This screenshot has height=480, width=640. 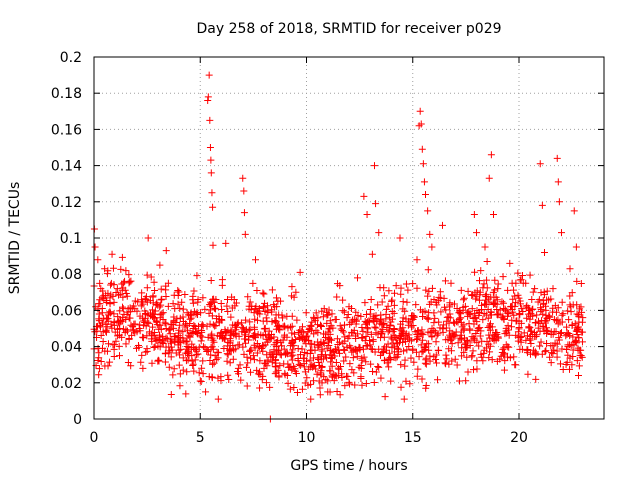 I want to click on x-tick-label: 15, so click(x=413, y=438).